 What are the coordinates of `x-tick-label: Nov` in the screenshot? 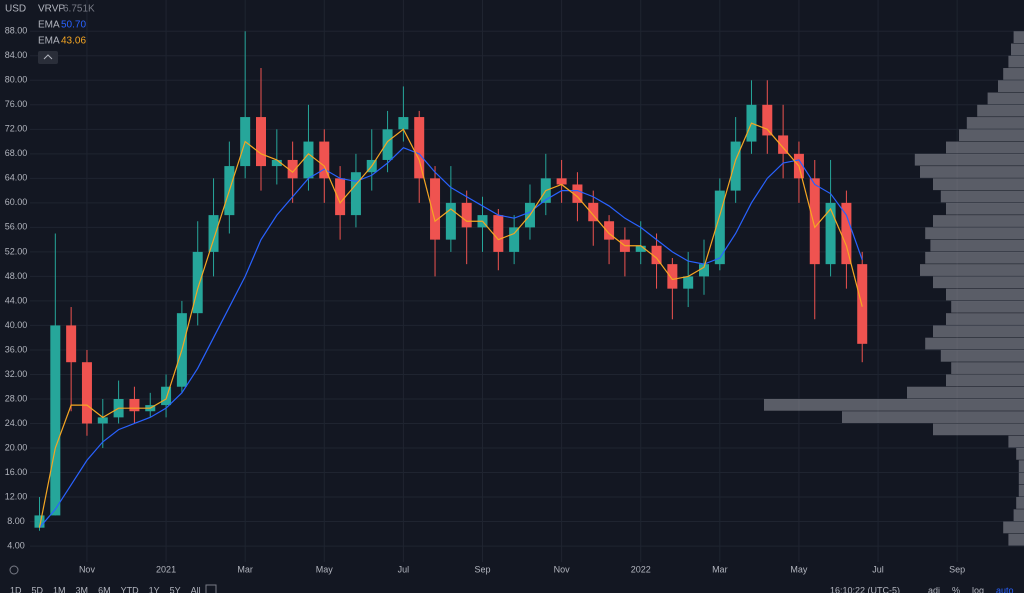 It's located at (87, 569).